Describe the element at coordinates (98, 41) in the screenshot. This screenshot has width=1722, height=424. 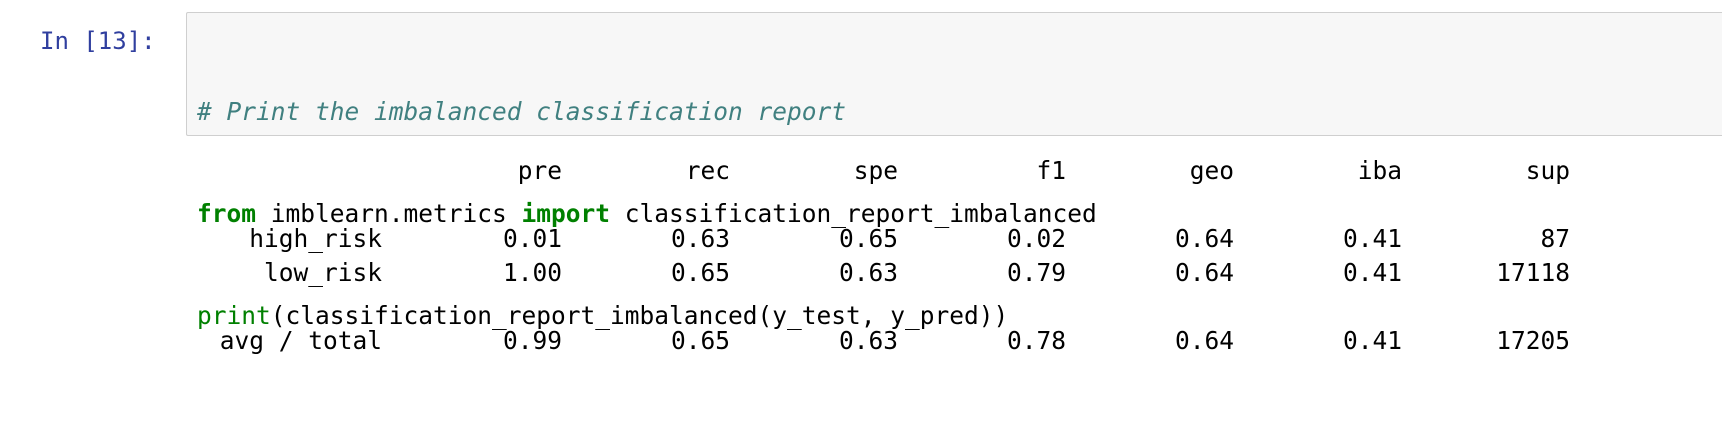
I see `input-prompt: In [13]:` at that location.